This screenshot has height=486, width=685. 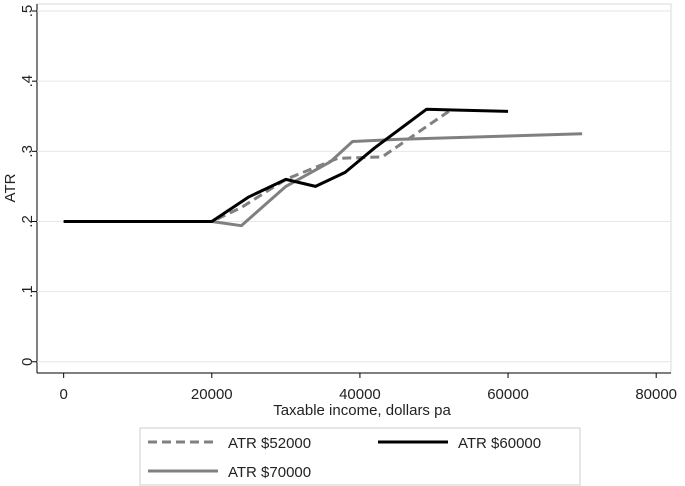 What do you see at coordinates (63, 394) in the screenshot?
I see `x-tick-label: 0` at bounding box center [63, 394].